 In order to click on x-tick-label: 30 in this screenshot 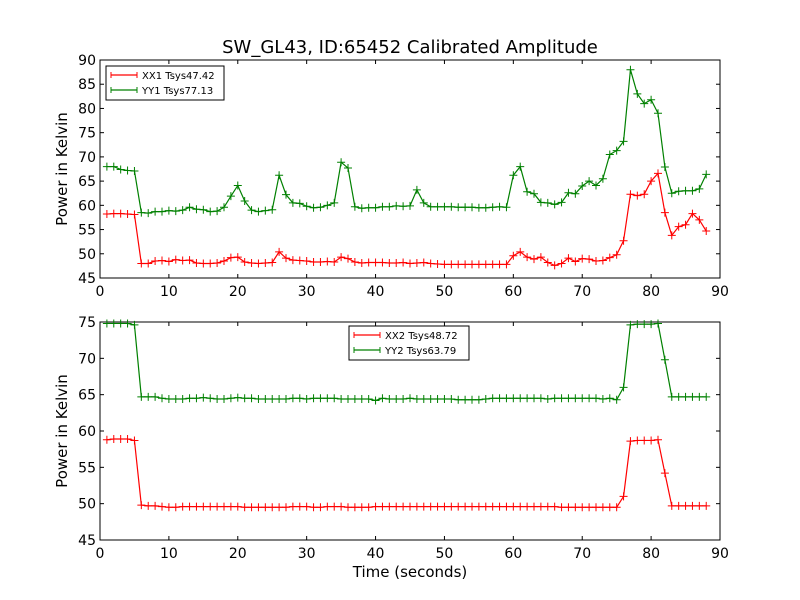, I will do `click(307, 554)`.